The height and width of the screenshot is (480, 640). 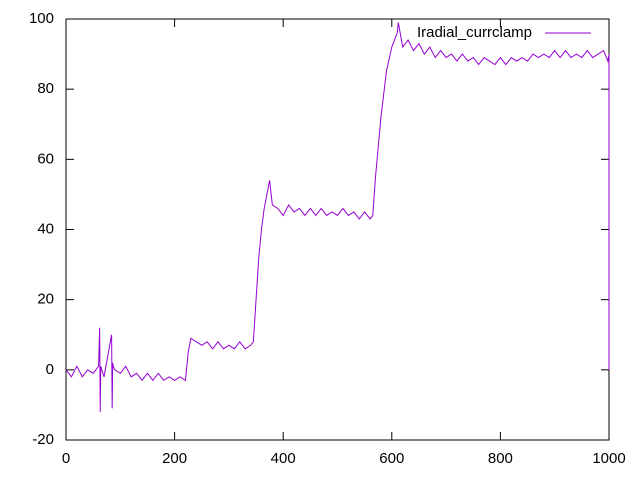 What do you see at coordinates (391, 458) in the screenshot?
I see `x-tick-label: 600` at bounding box center [391, 458].